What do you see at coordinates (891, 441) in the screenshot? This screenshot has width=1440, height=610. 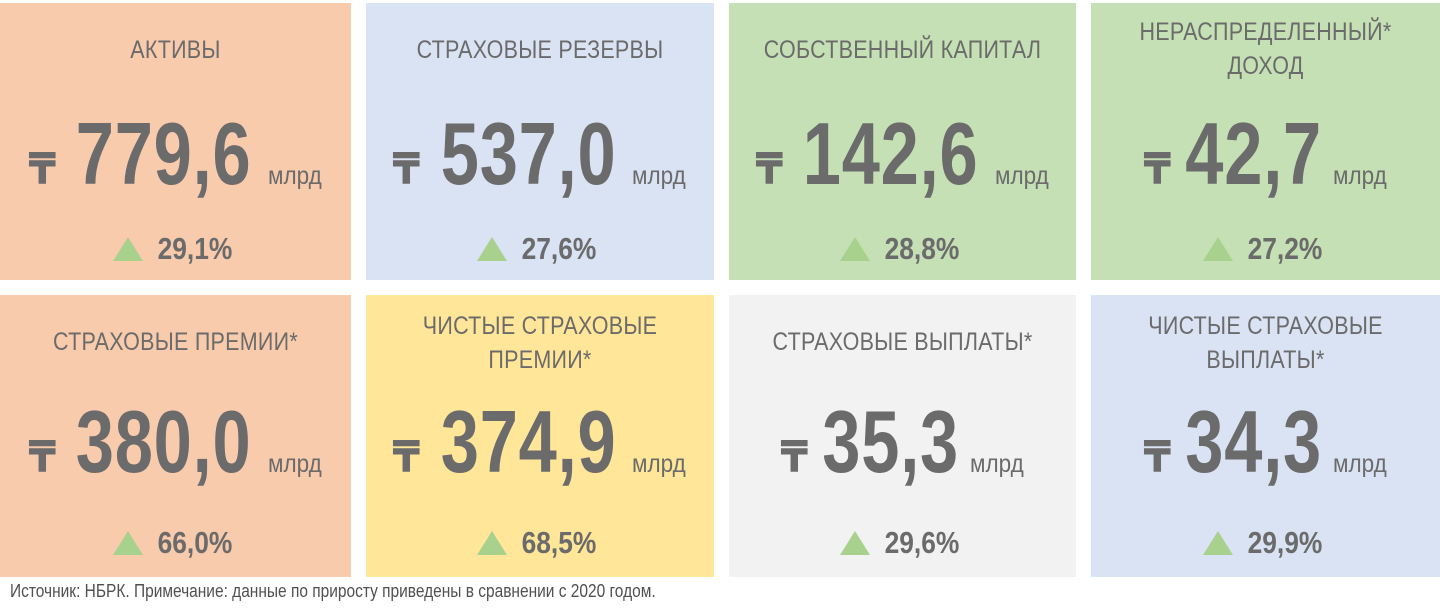 I see `tile-value: 35,3` at bounding box center [891, 441].